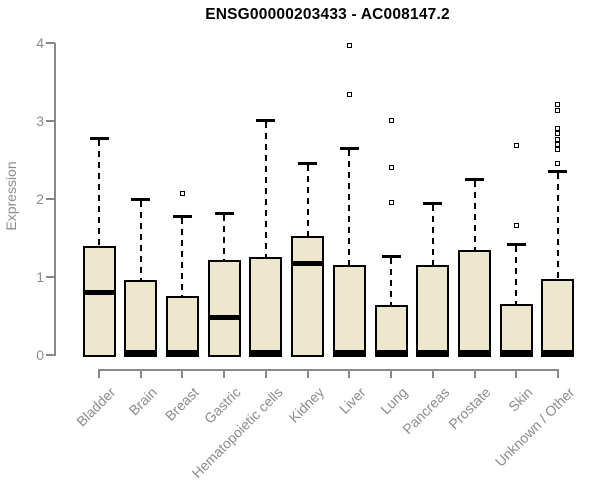  I want to click on x-tick-label: Brain, so click(143, 401).